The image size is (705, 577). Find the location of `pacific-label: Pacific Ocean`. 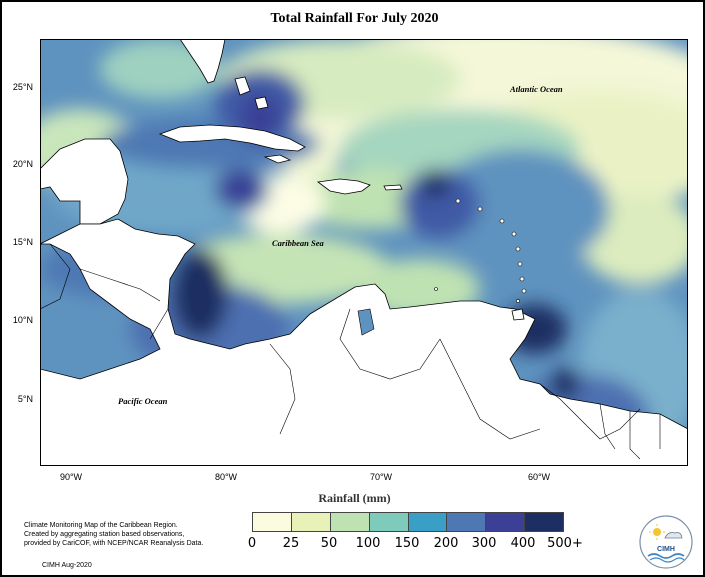

pacific-label: Pacific Ocean is located at coordinates (143, 401).